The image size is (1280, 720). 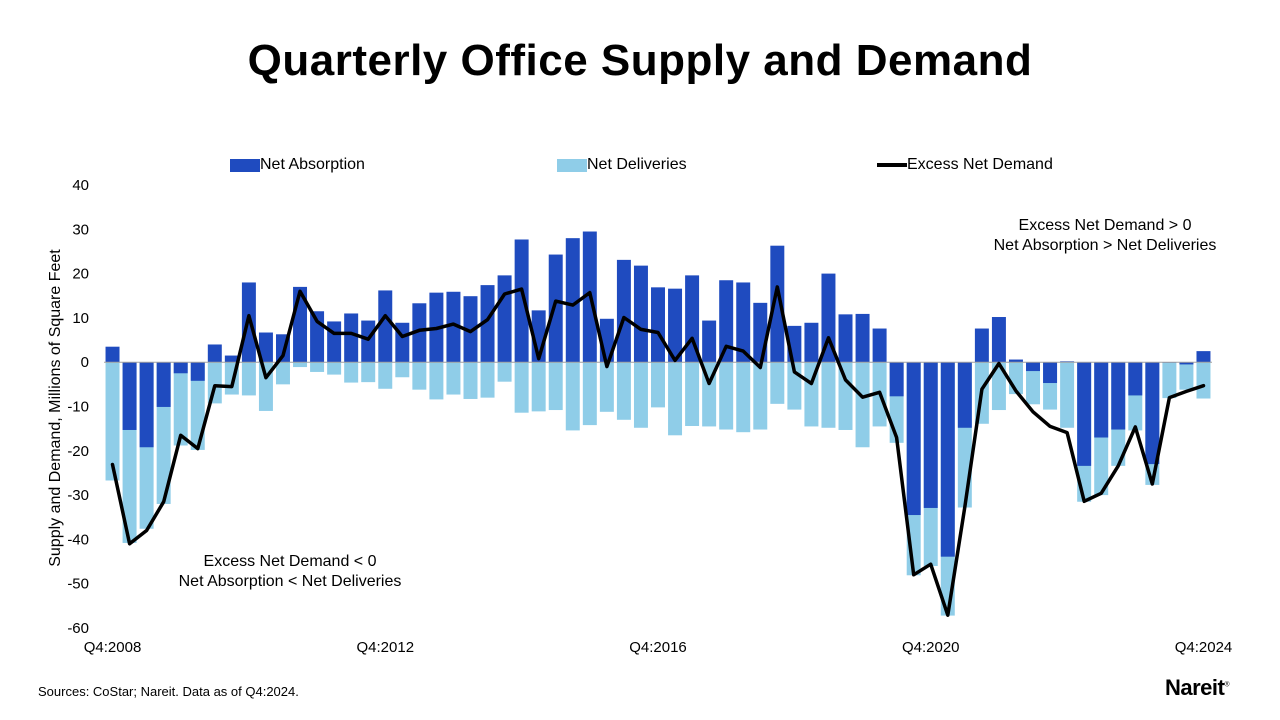 I want to click on logo-text: Nareit, so click(x=1195, y=687).